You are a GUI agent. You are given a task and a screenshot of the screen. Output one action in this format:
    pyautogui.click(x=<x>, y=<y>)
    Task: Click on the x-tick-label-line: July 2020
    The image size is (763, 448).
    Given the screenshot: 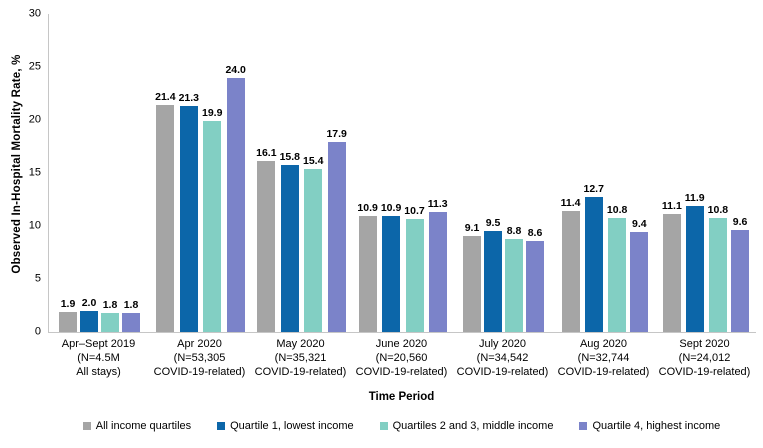 What is the action you would take?
    pyautogui.click(x=502, y=344)
    